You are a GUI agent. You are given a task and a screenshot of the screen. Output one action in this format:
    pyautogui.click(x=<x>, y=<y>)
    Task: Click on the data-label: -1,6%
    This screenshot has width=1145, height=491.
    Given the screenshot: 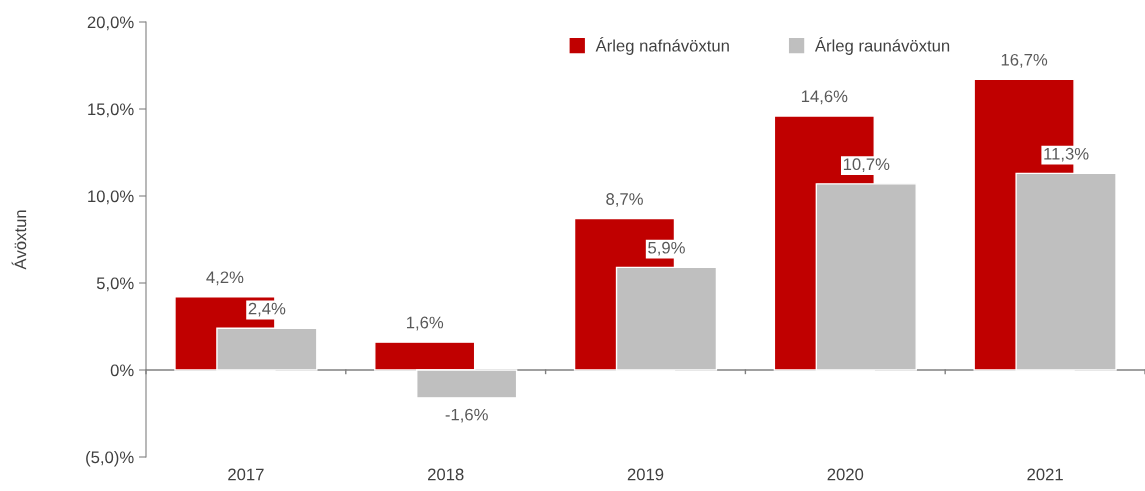 What is the action you would take?
    pyautogui.click(x=466, y=415)
    